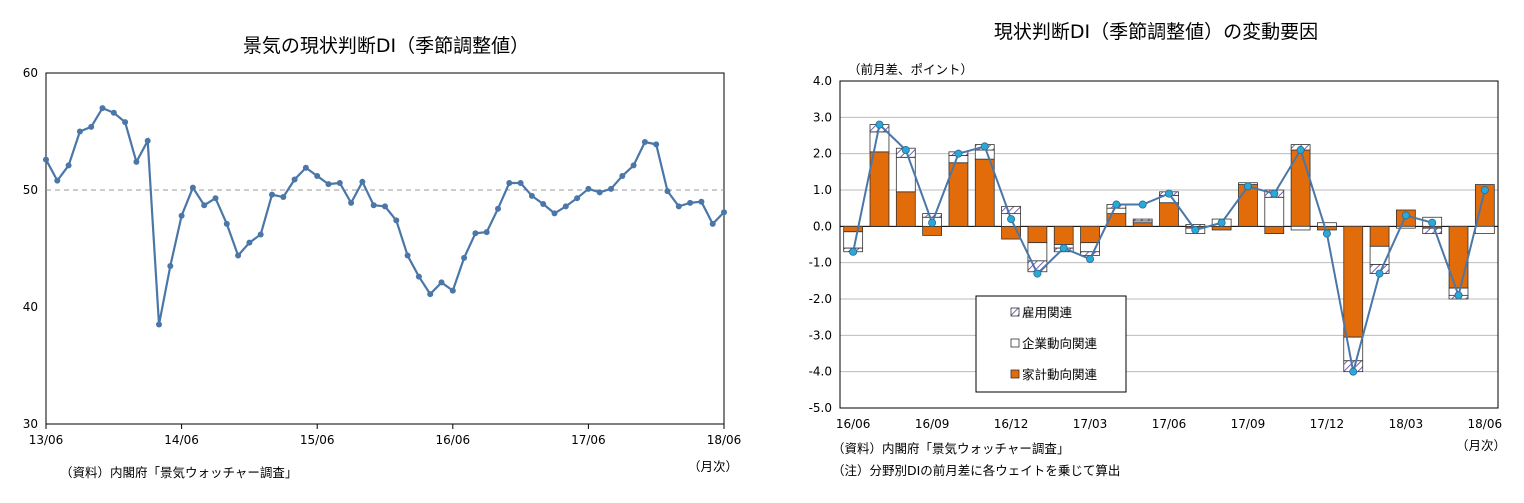  What do you see at coordinates (822, 81) in the screenshot?
I see `y-tick-label: 4.0` at bounding box center [822, 81].